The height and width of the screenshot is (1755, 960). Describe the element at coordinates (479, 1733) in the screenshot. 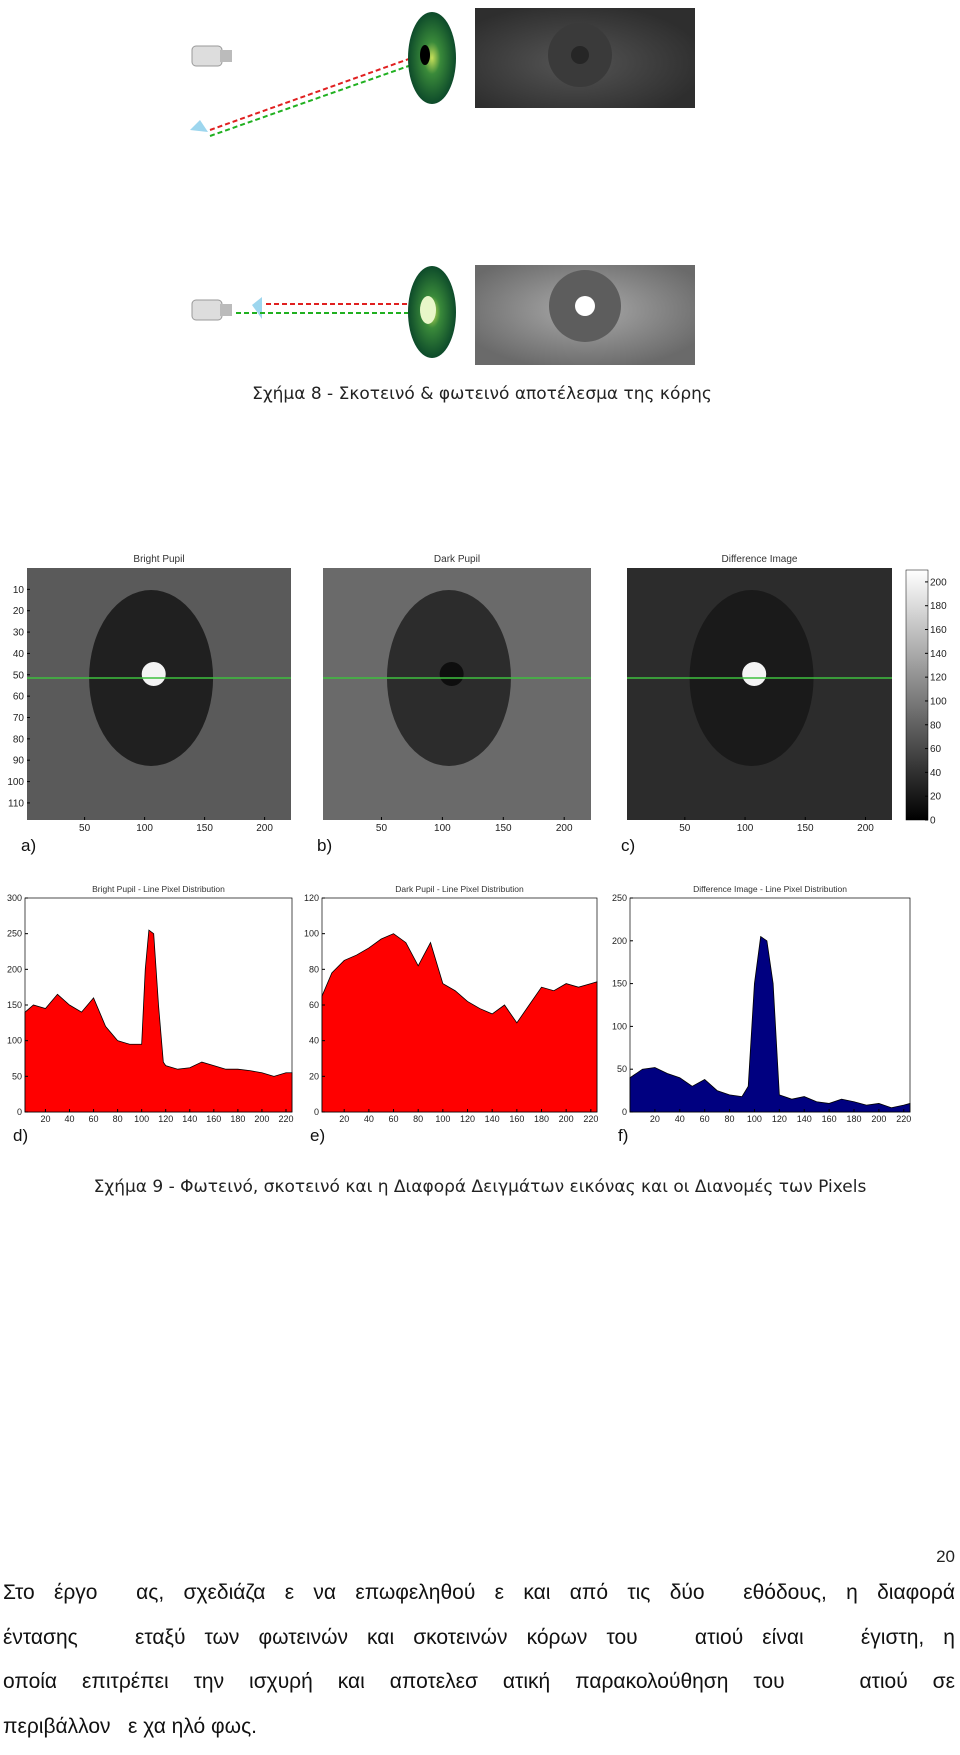

I see `text-line: περιβάλλον ε χα ηλό φως.` at that location.